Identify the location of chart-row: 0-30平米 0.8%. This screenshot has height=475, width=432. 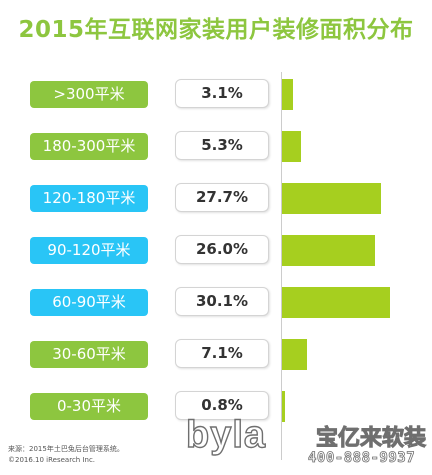
(216, 406).